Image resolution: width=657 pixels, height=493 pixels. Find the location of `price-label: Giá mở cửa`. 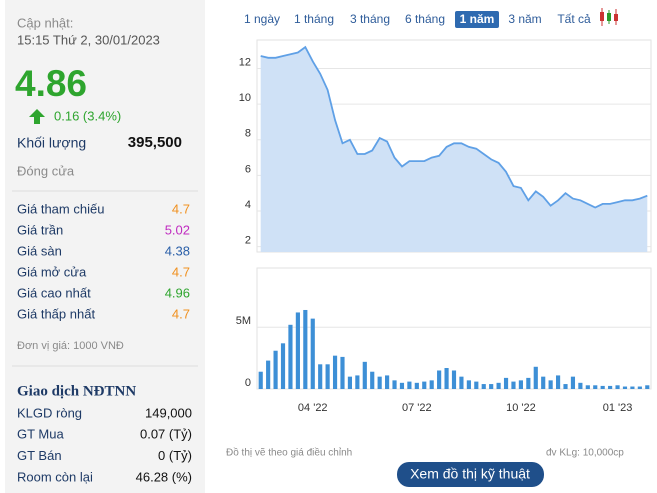

price-label: Giá mở cửa is located at coordinates (52, 271).